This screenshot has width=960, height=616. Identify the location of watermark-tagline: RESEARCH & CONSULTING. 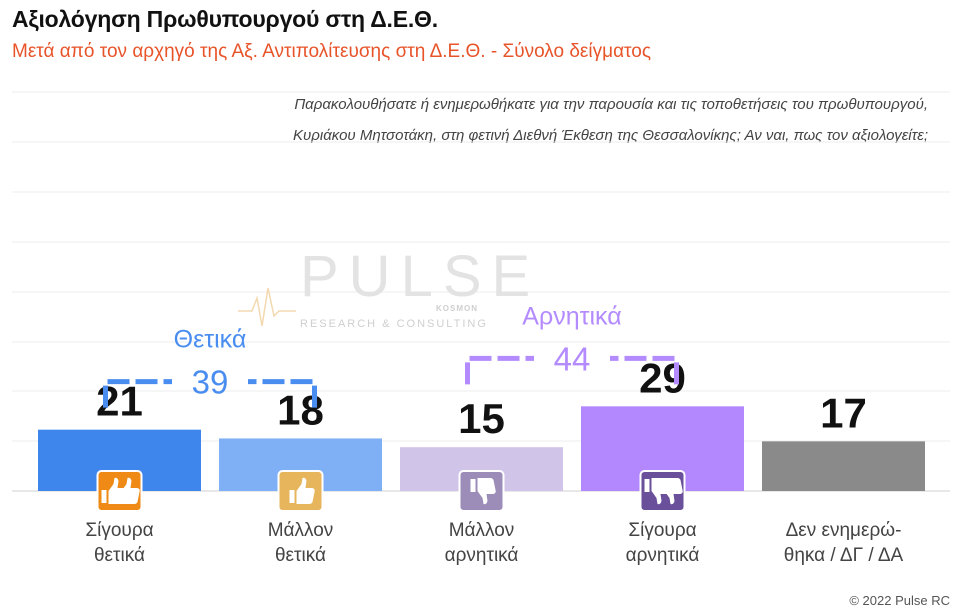
(394, 324).